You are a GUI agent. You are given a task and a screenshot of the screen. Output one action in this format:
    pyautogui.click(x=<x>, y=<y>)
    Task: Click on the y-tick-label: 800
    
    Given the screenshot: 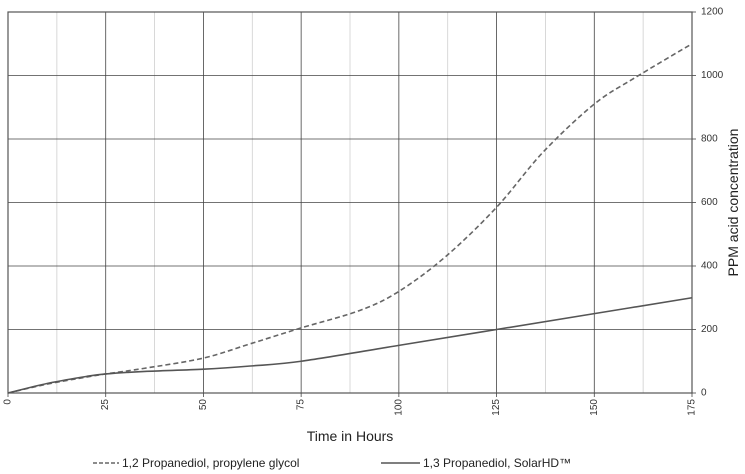 What is the action you would take?
    pyautogui.click(x=709, y=139)
    